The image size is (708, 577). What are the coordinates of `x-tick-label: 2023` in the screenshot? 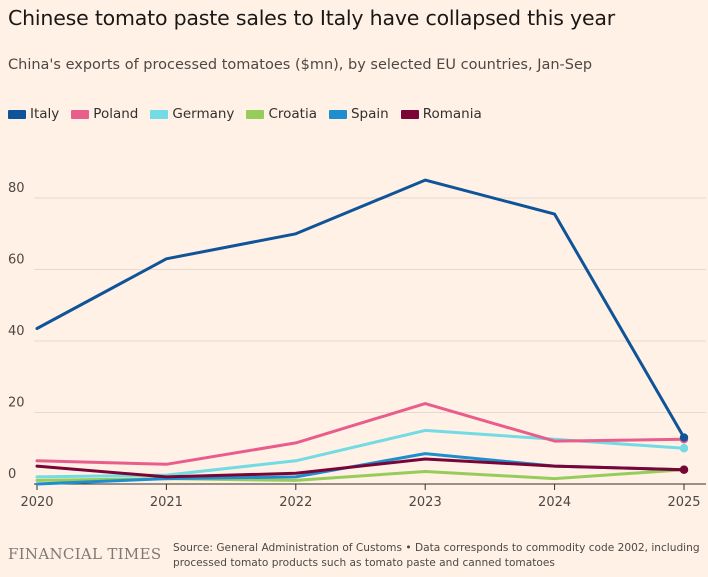 It's located at (425, 502).